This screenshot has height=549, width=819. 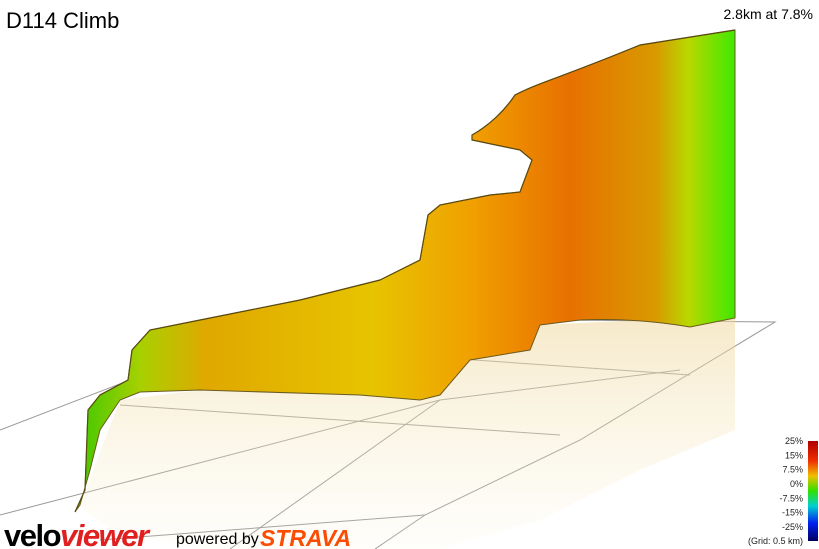 What do you see at coordinates (792, 527) in the screenshot?
I see `legend-label: -25%` at bounding box center [792, 527].